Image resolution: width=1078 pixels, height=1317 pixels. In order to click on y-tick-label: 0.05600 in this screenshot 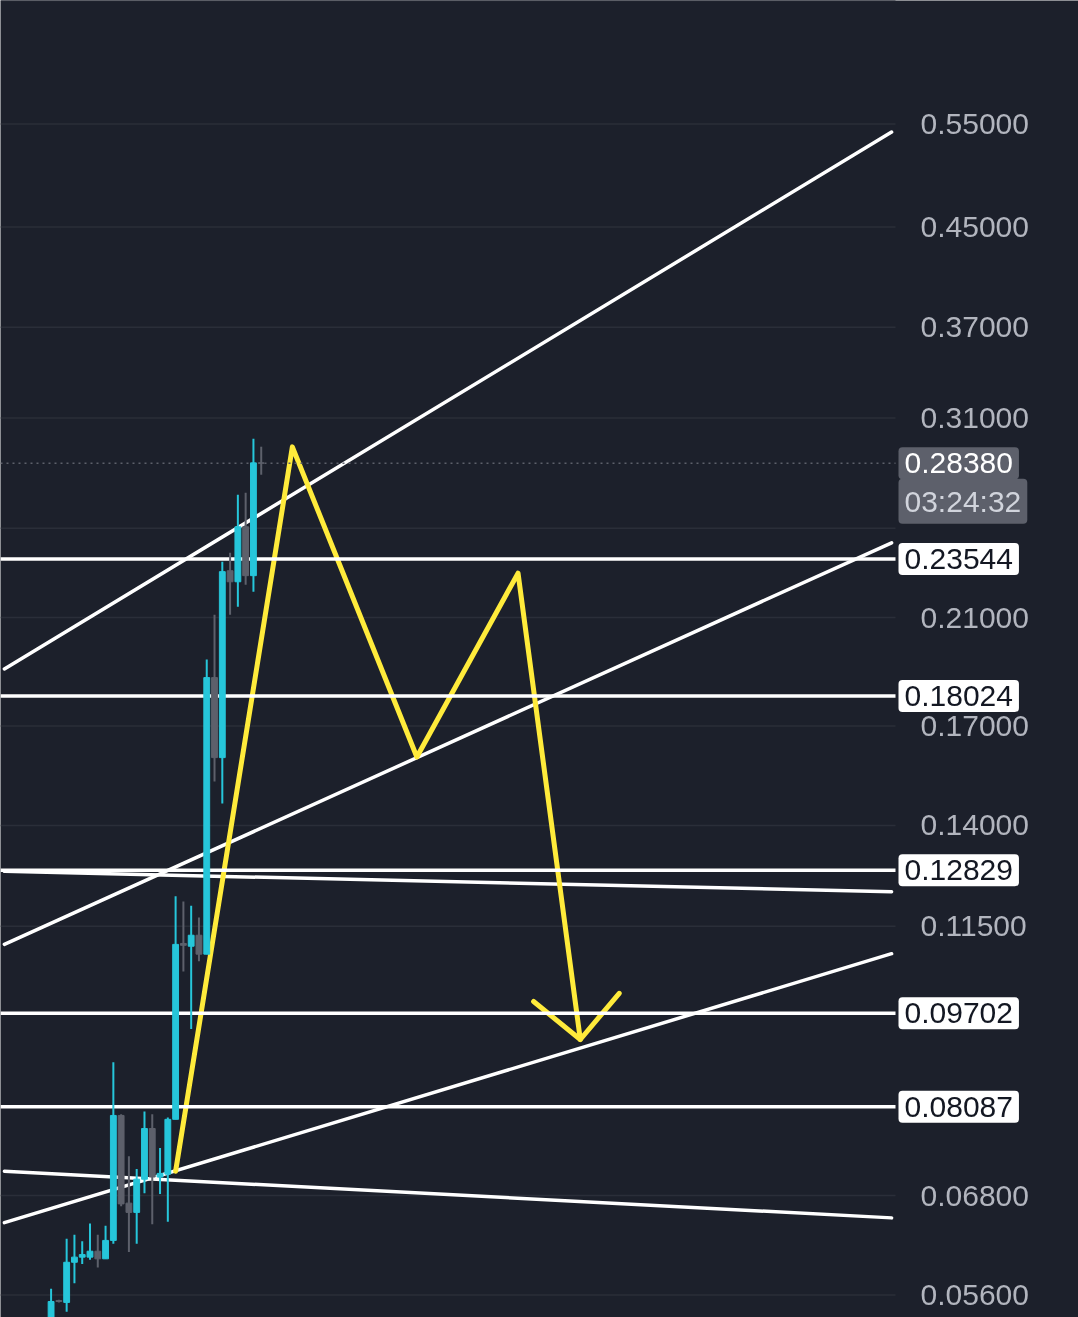, I will do `click(974, 1295)`.